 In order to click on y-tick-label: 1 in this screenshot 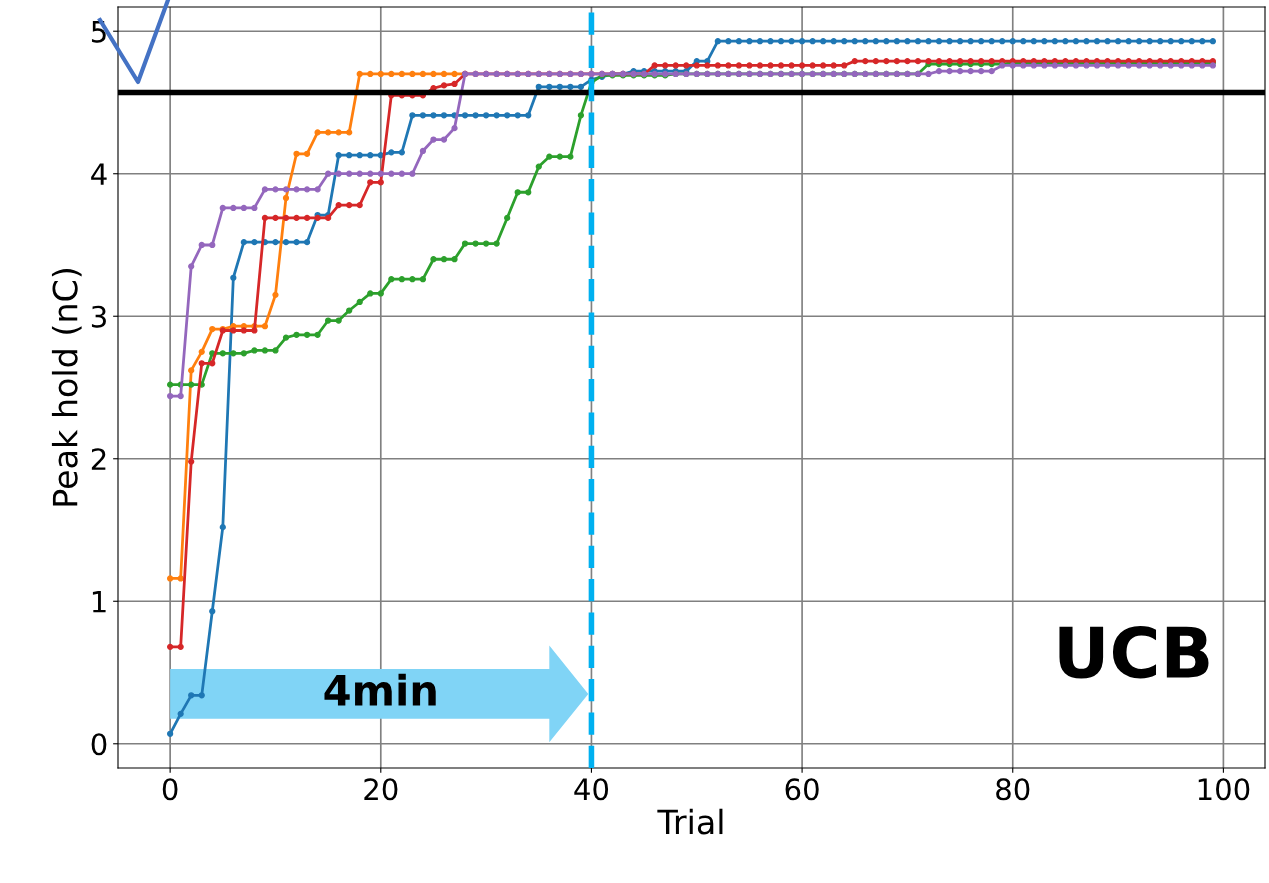, I will do `click(99, 602)`.